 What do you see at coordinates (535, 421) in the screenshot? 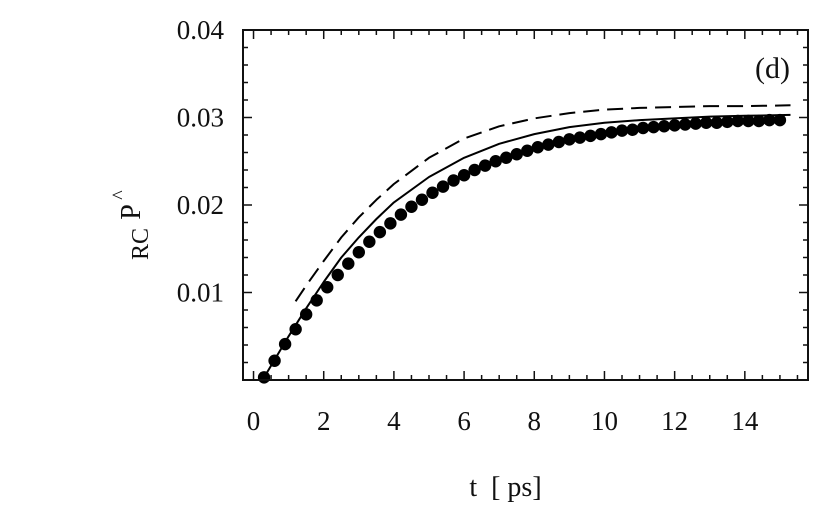
I see `x-tick-label: 8` at bounding box center [535, 421].